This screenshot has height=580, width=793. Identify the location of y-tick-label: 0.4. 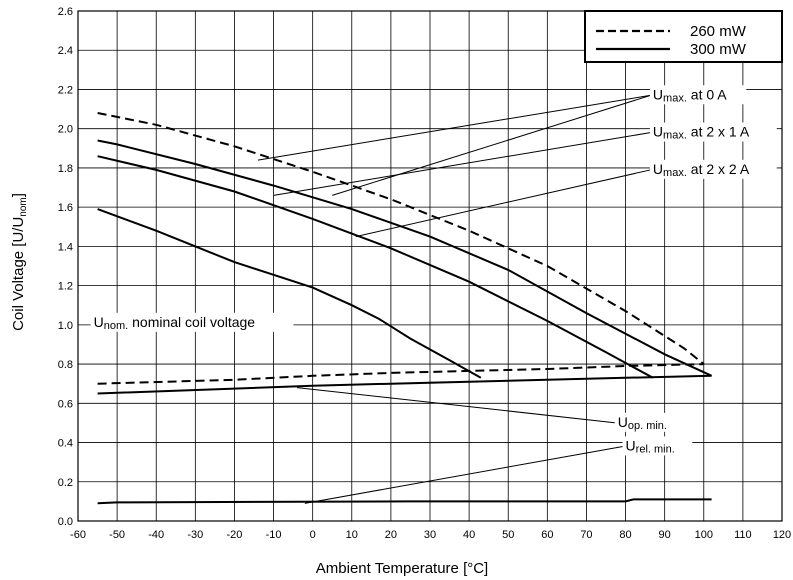
(65, 444).